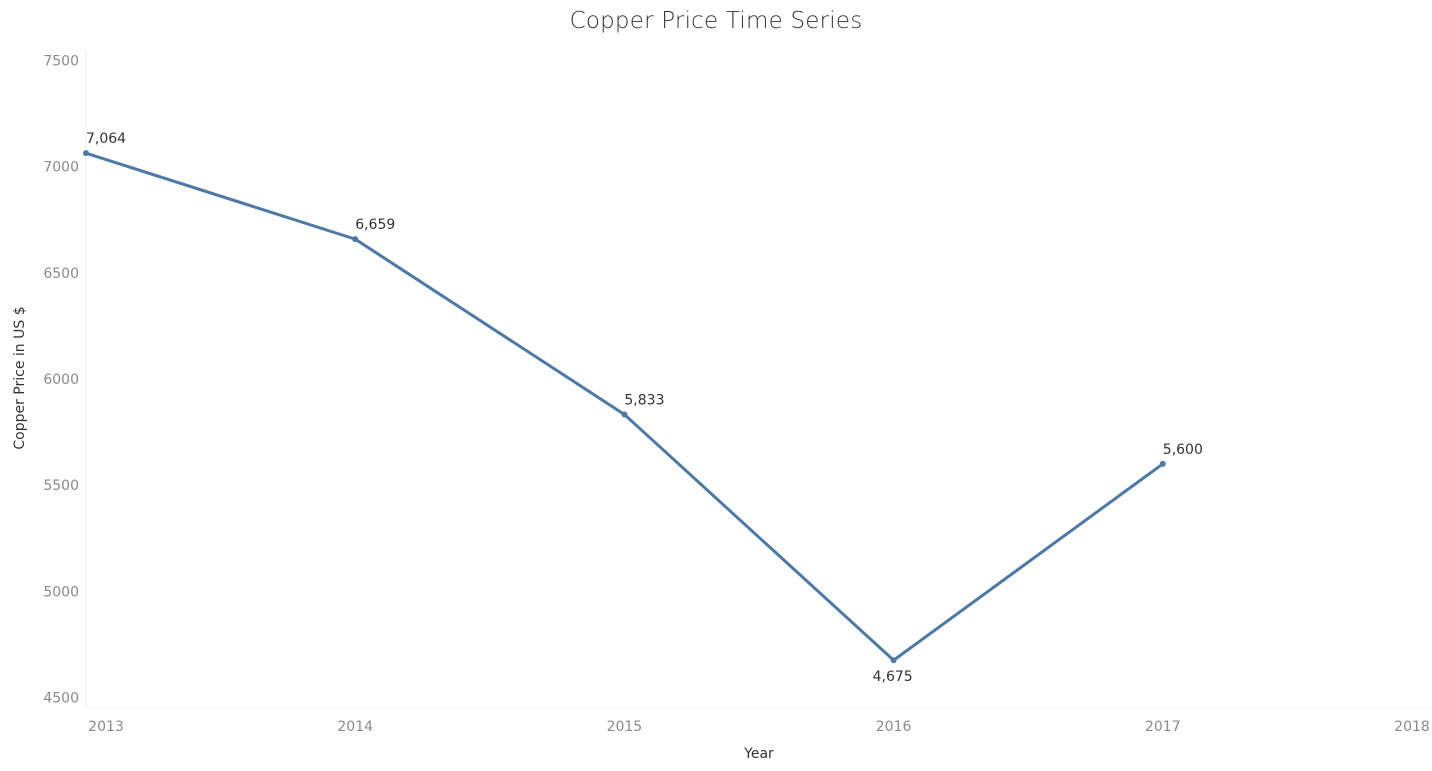  What do you see at coordinates (355, 727) in the screenshot?
I see `x-tick-label: 2014` at bounding box center [355, 727].